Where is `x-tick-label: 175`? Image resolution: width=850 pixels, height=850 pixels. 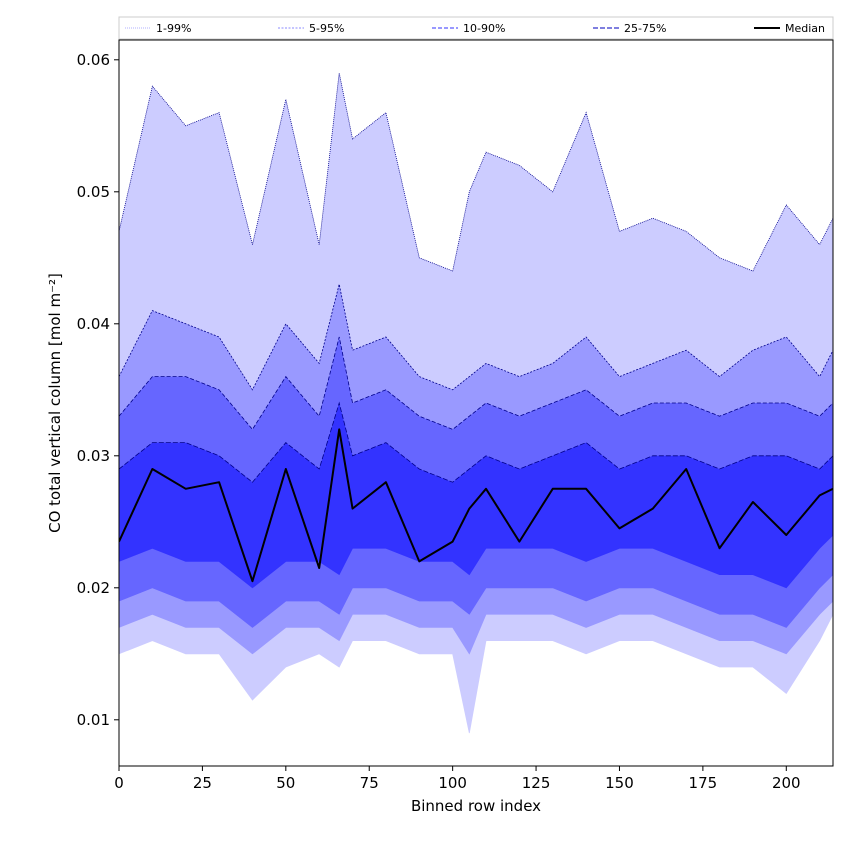
x-tick-label: 175 is located at coordinates (703, 783).